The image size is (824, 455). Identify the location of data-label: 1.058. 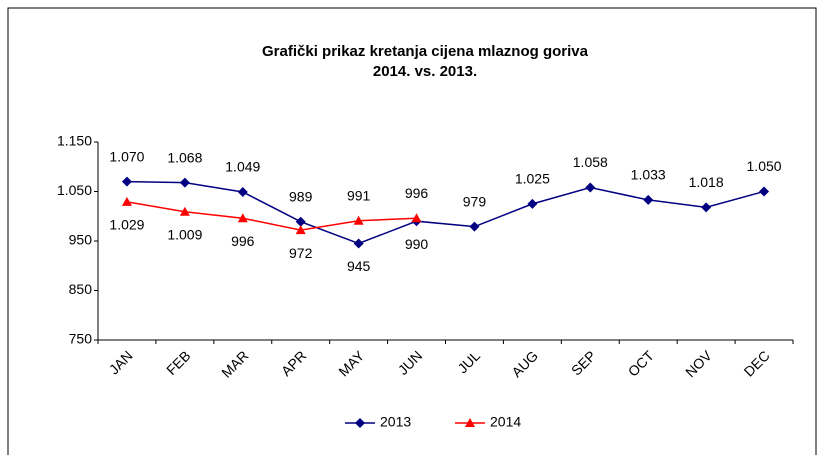
(590, 162).